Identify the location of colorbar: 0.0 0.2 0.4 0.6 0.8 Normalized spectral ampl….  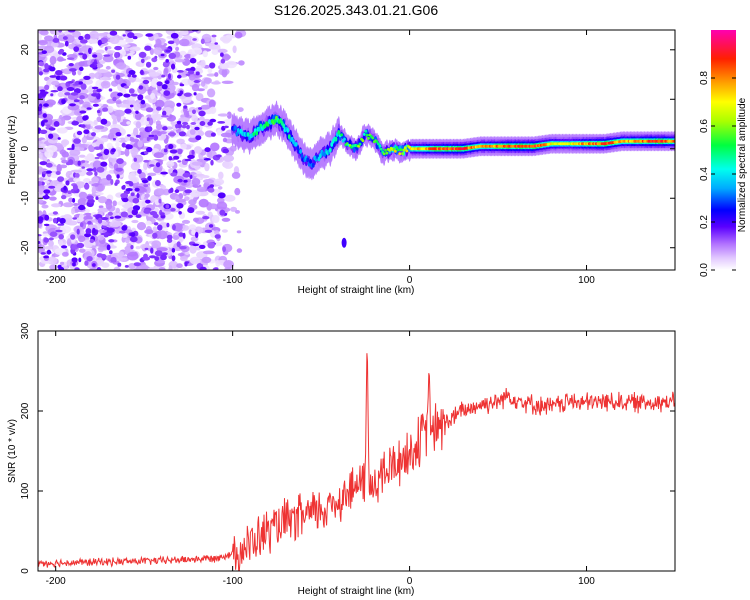
(723, 153).